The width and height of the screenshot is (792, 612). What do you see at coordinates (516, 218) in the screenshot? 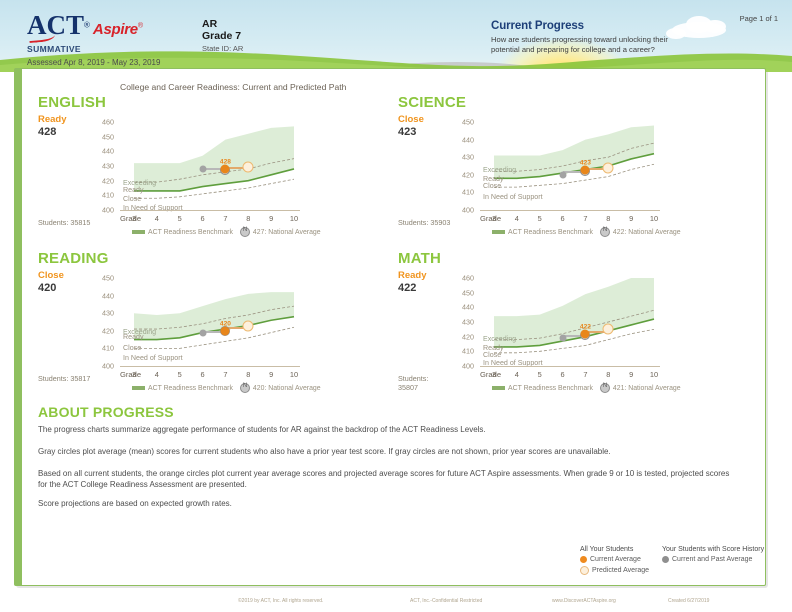
I see `x-axis-tick-label: 4` at bounding box center [516, 218].